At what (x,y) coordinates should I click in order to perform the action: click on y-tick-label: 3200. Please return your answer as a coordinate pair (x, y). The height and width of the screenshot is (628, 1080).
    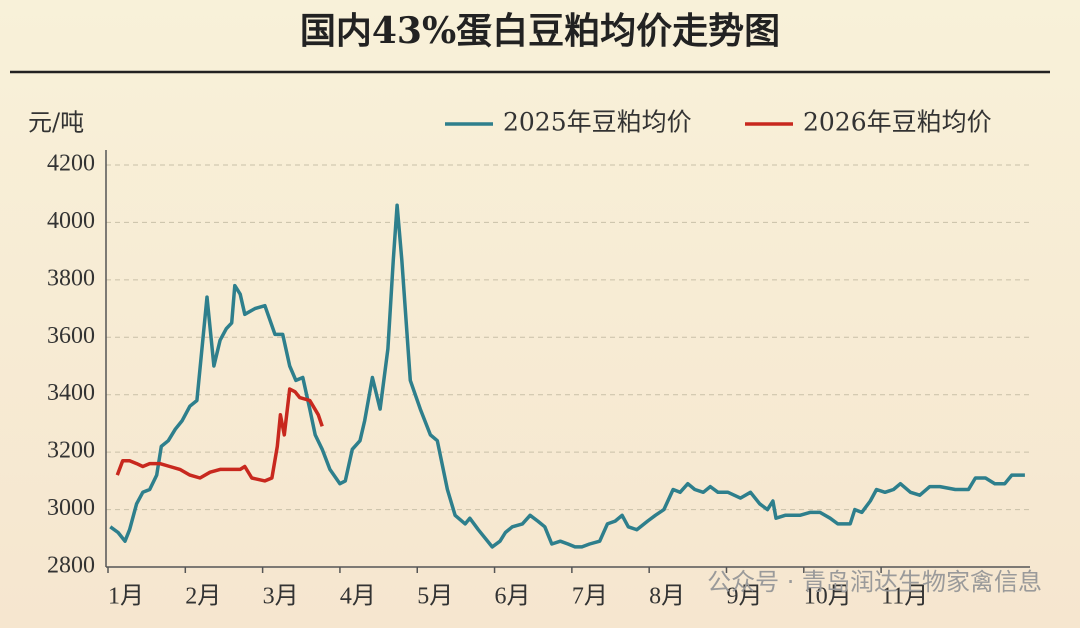
    Looking at the image, I should click on (71, 451).